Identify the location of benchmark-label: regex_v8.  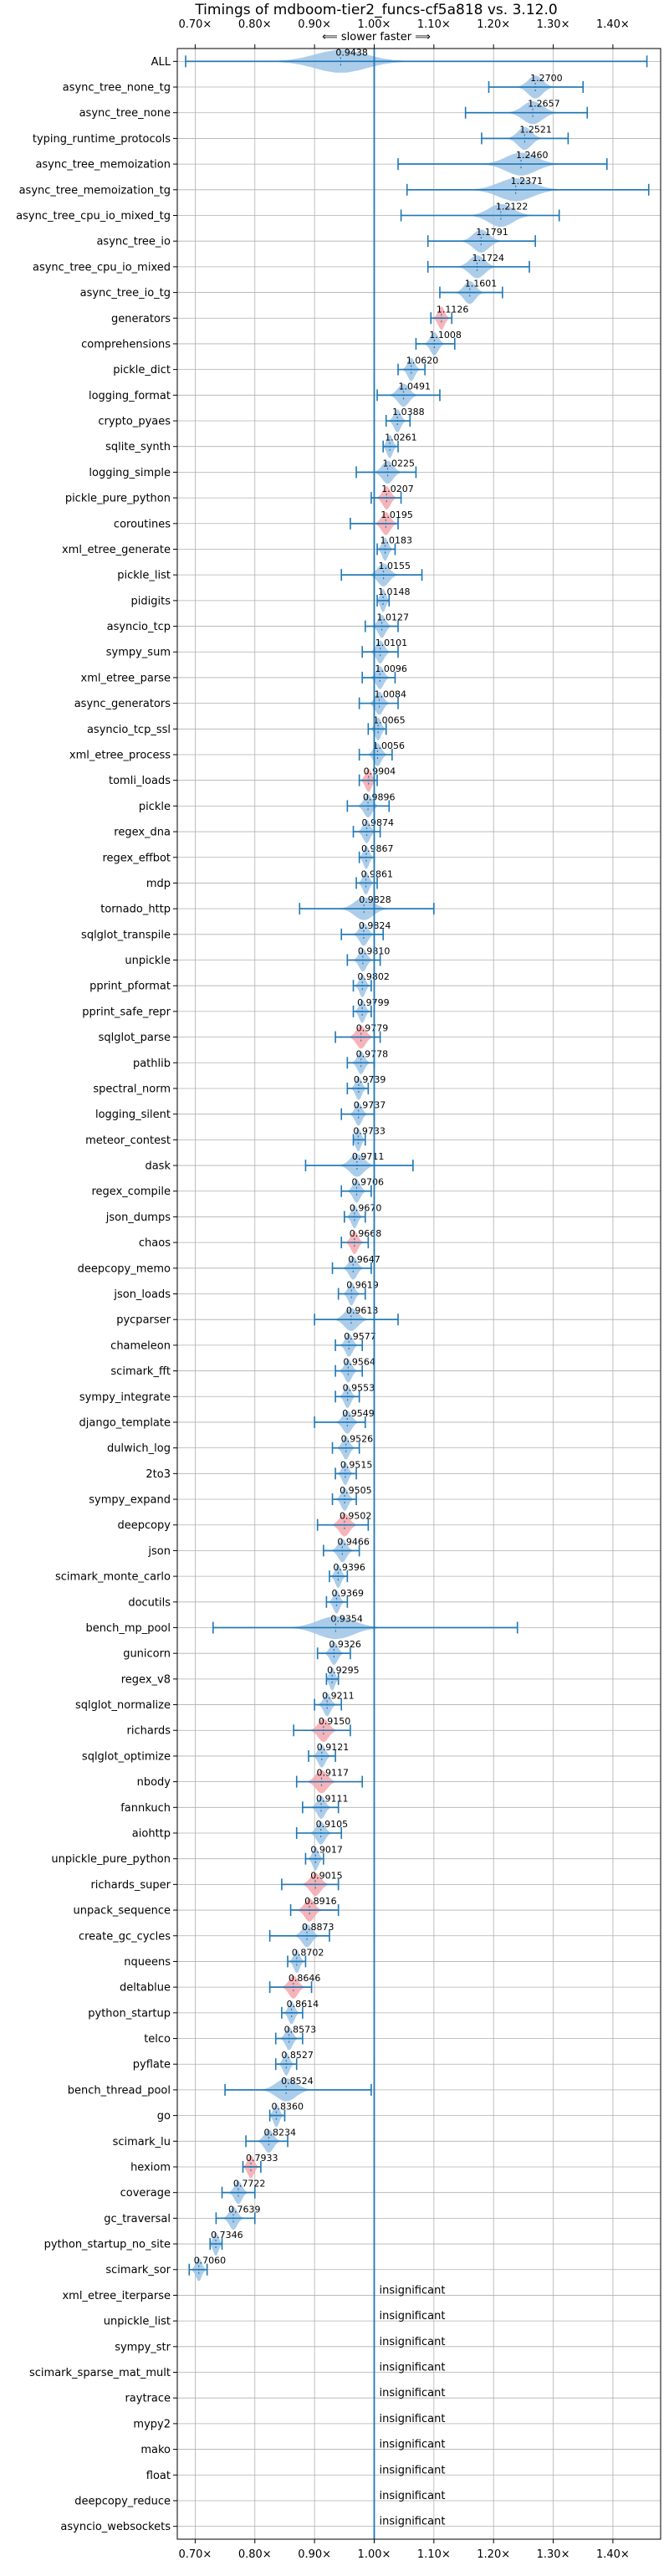
(146, 1680).